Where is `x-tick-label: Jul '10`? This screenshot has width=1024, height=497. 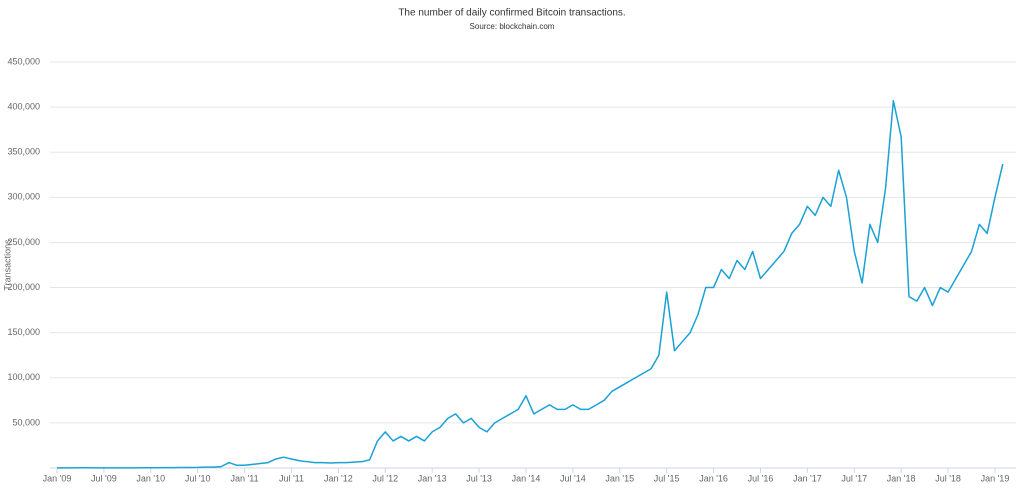 x-tick-label: Jul '10 is located at coordinates (198, 478).